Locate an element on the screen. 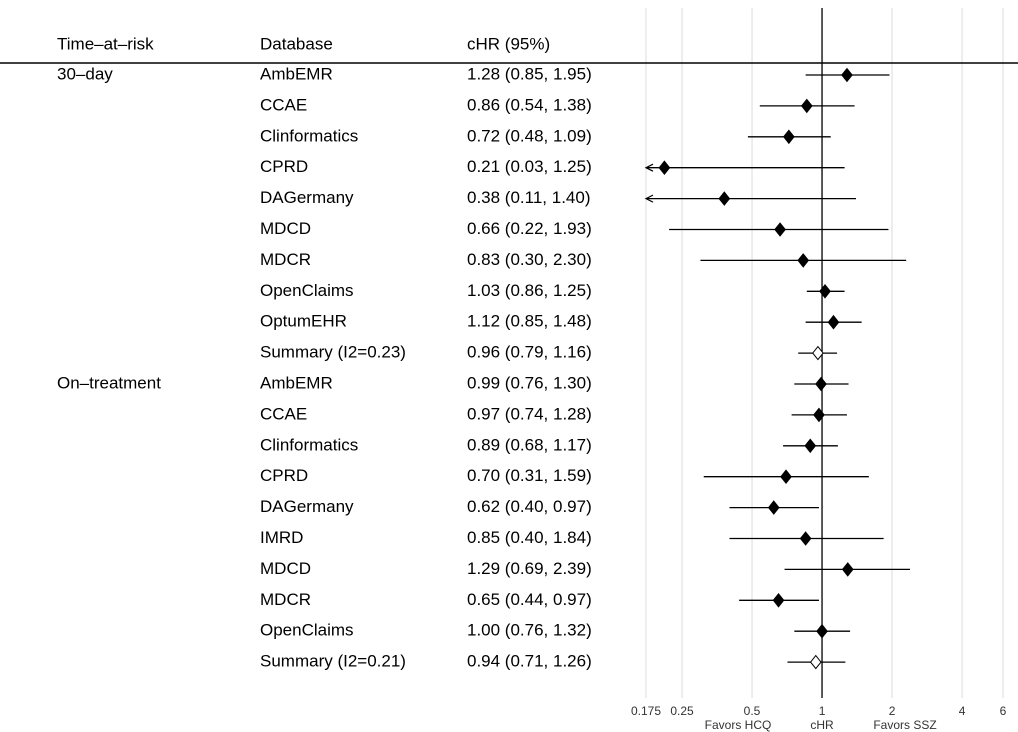  value-label: 0.66 (0.22, 1.93) is located at coordinates (529, 228).